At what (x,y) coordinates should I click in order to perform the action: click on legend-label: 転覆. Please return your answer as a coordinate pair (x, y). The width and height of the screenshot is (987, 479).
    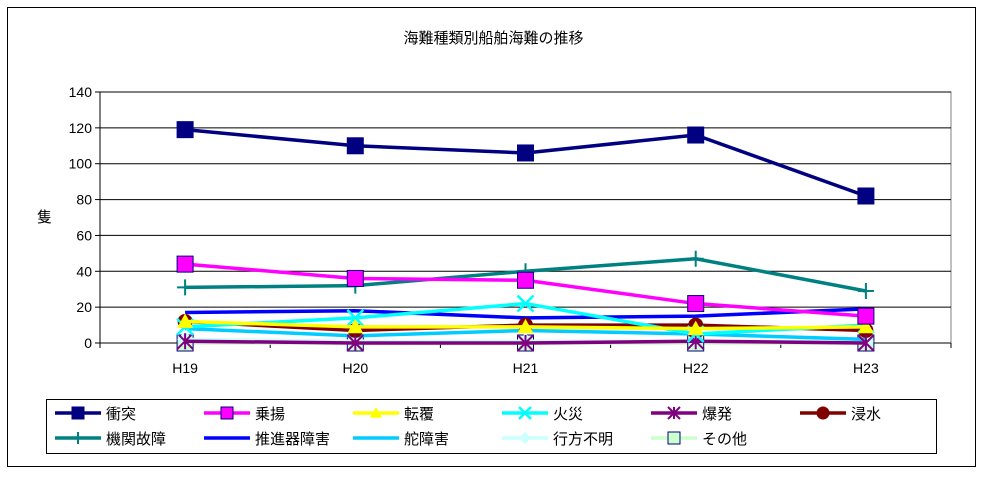
    Looking at the image, I should click on (419, 413).